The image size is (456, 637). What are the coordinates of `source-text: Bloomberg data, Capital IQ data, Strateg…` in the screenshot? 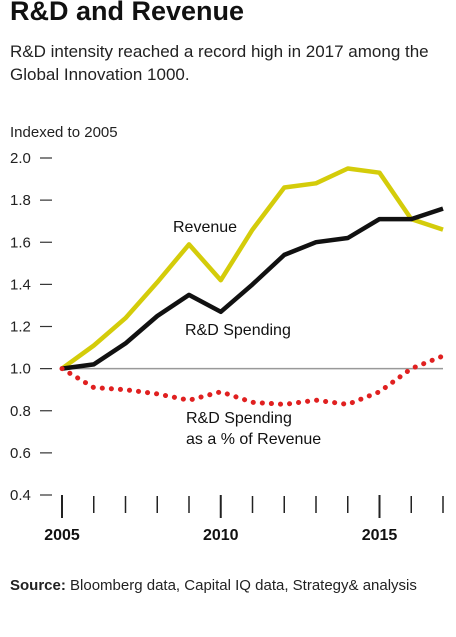 It's located at (243, 585).